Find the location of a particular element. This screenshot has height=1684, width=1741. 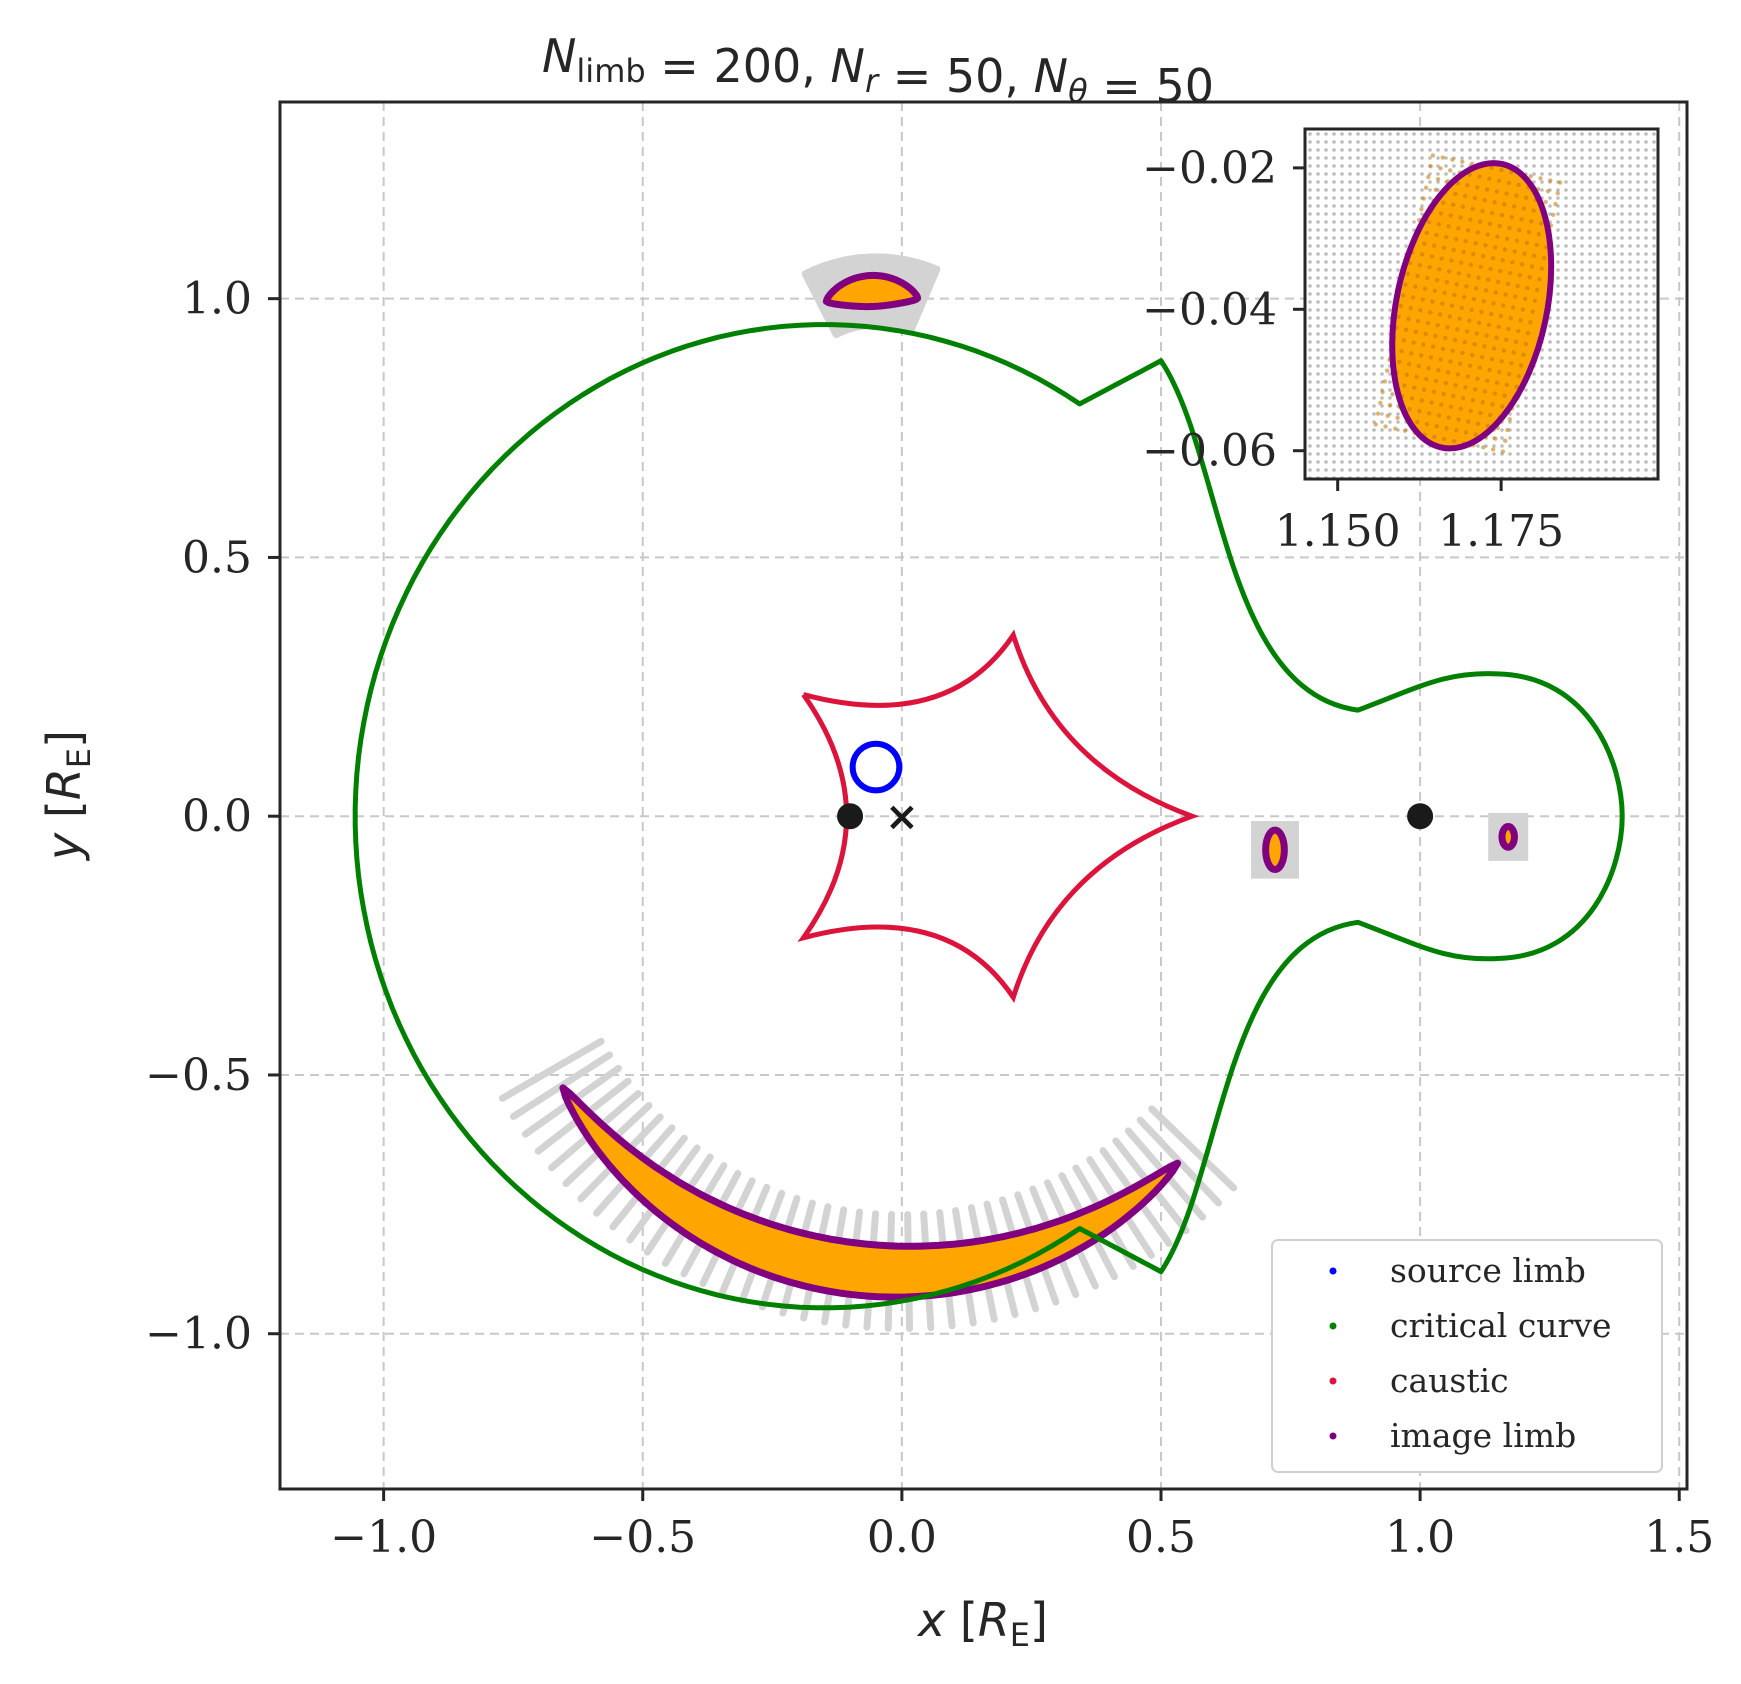

y-axis-ticks: −1.0−0.50.00.51.0 is located at coordinates (212, 817).